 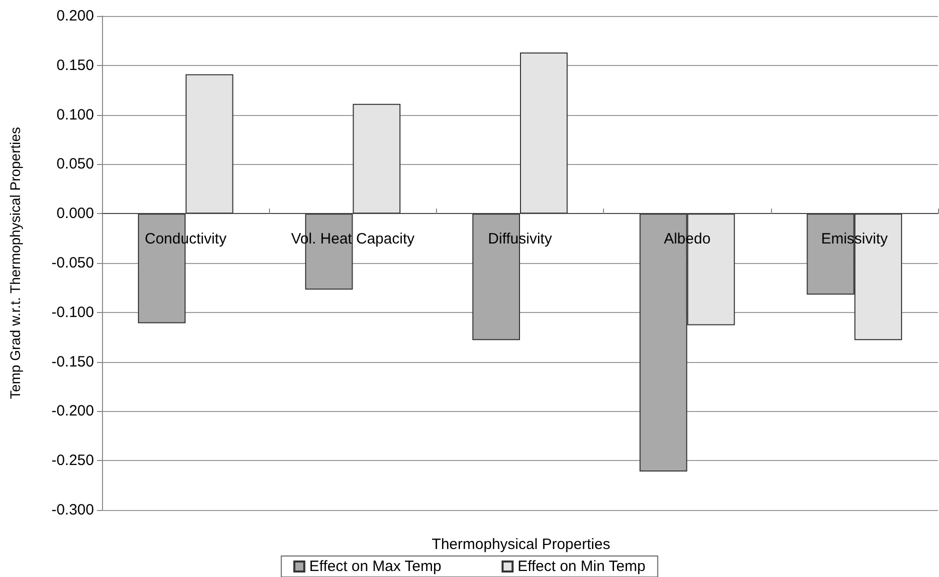 What do you see at coordinates (75, 16) in the screenshot?
I see `y-tick-label: 0.200` at bounding box center [75, 16].